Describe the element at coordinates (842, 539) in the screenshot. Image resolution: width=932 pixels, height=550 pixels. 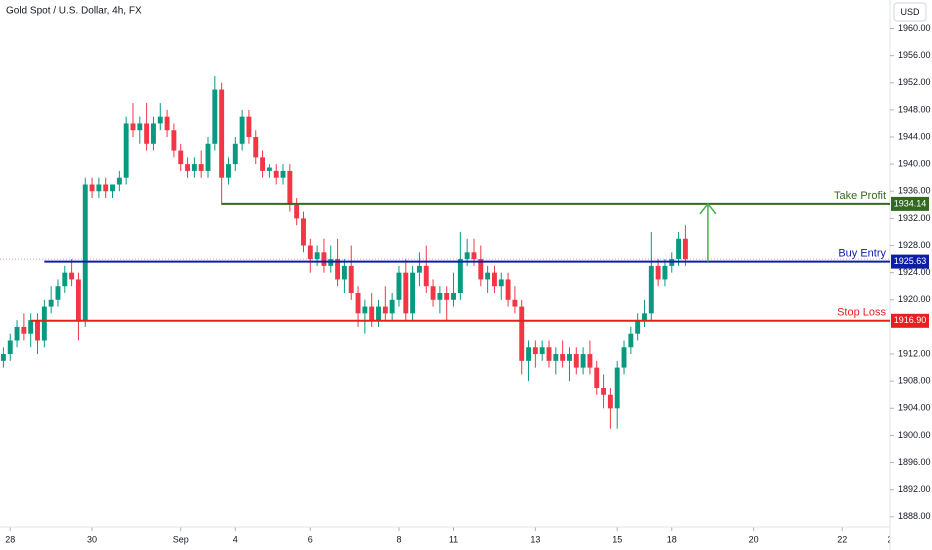
I see `x-tick-label: 22` at that location.